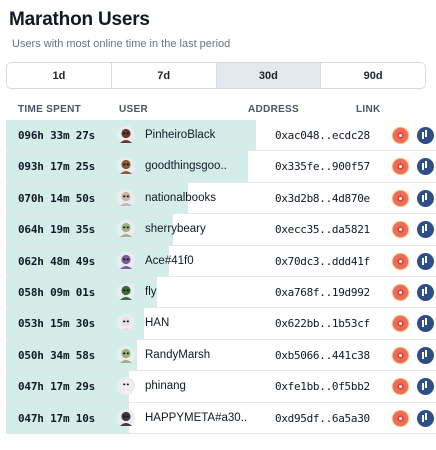 The image size is (436, 450). I want to click on wallet-address: 0xfe1bb..0f5bb2, so click(322, 387).